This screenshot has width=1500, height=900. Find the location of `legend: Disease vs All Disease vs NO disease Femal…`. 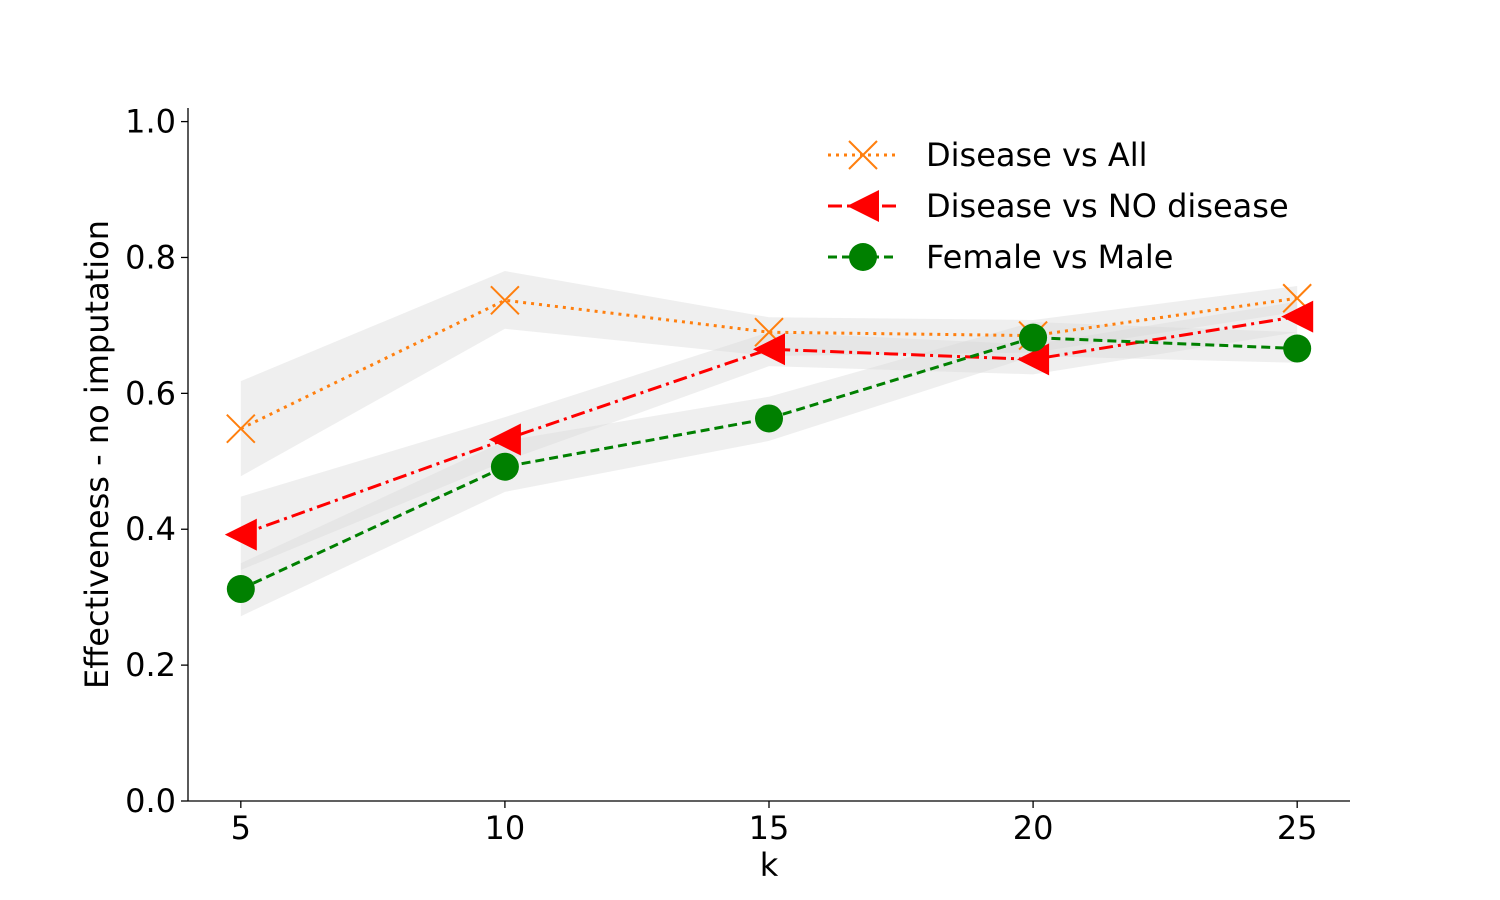

legend: Disease vs All Disease vs NO disease Femal… is located at coordinates (1058, 206).